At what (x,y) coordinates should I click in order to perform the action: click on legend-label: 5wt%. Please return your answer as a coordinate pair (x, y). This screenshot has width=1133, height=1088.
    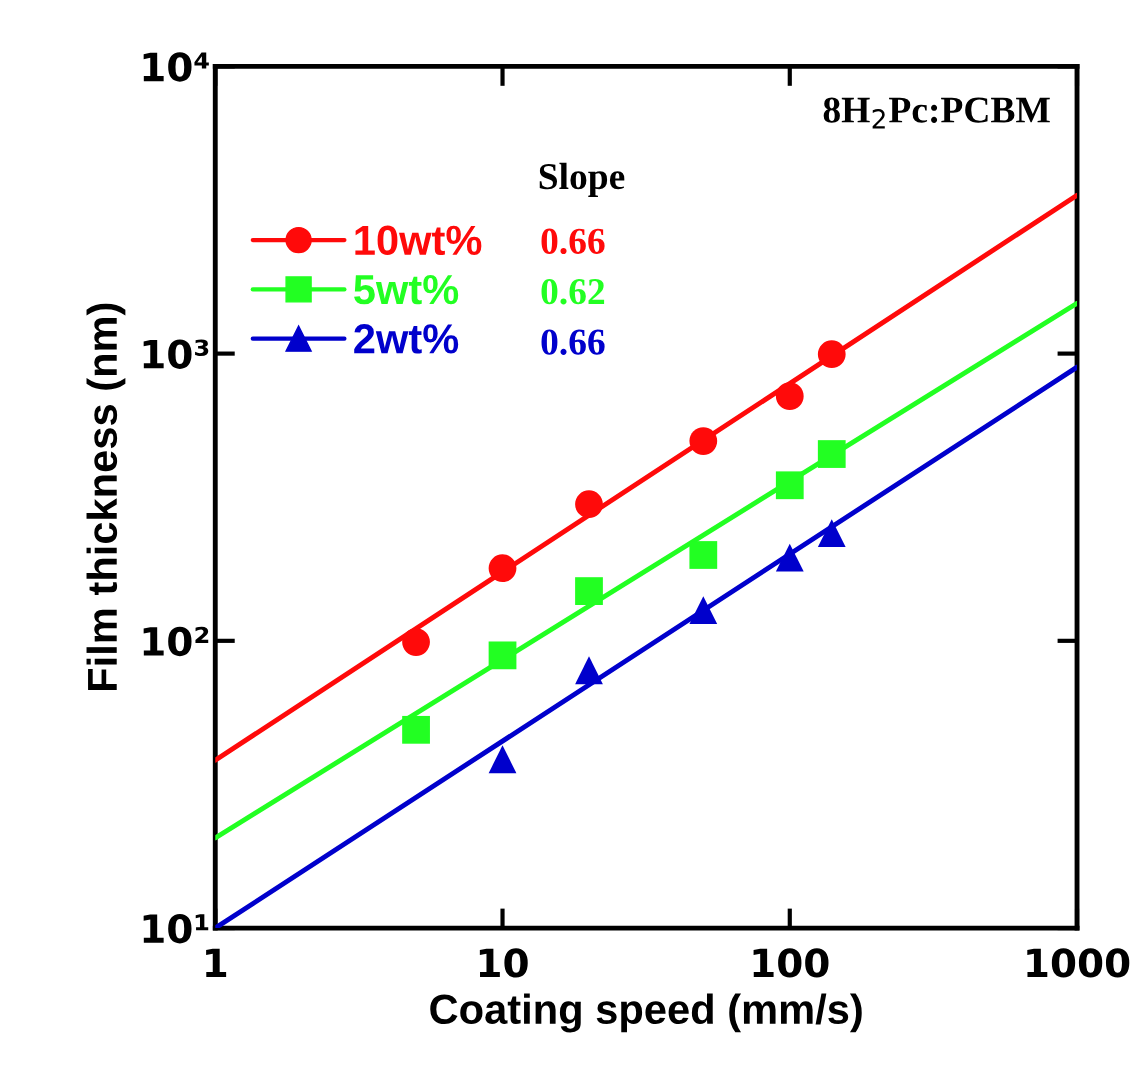
    Looking at the image, I should click on (406, 289).